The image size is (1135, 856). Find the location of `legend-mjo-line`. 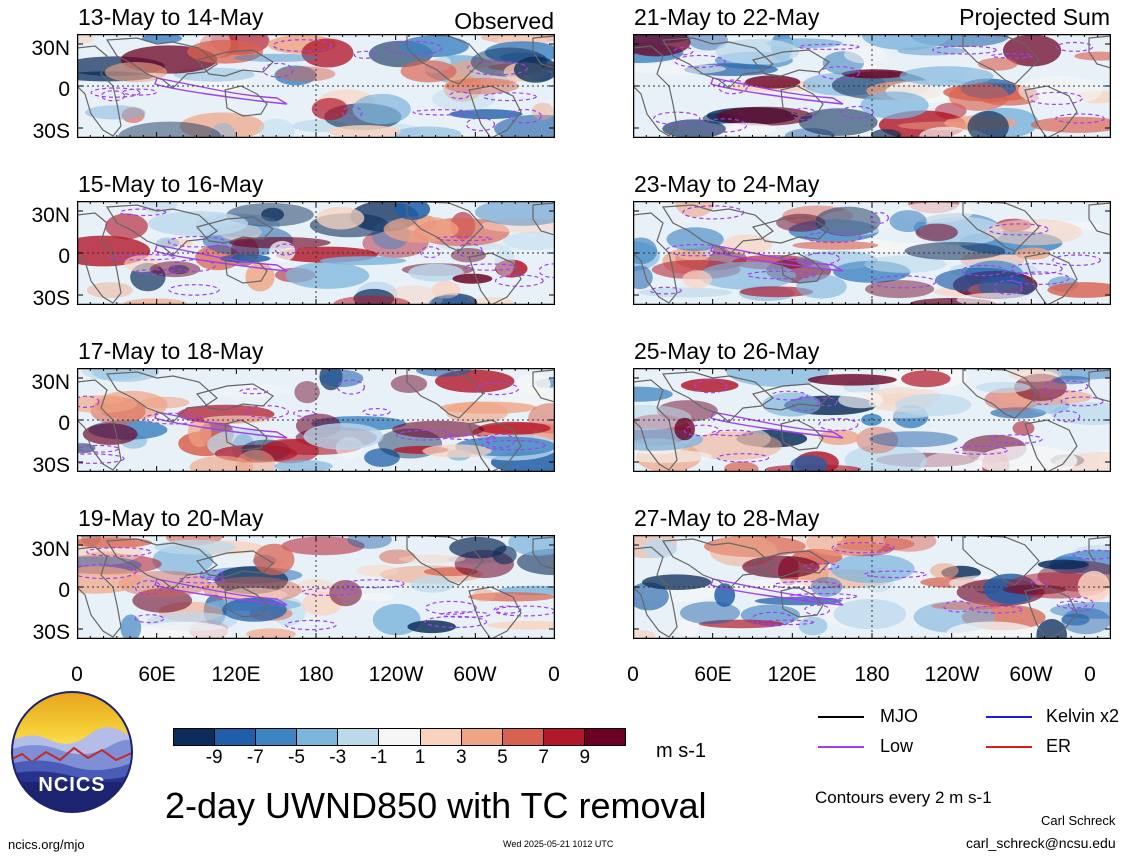

legend-mjo-line is located at coordinates (841, 717).